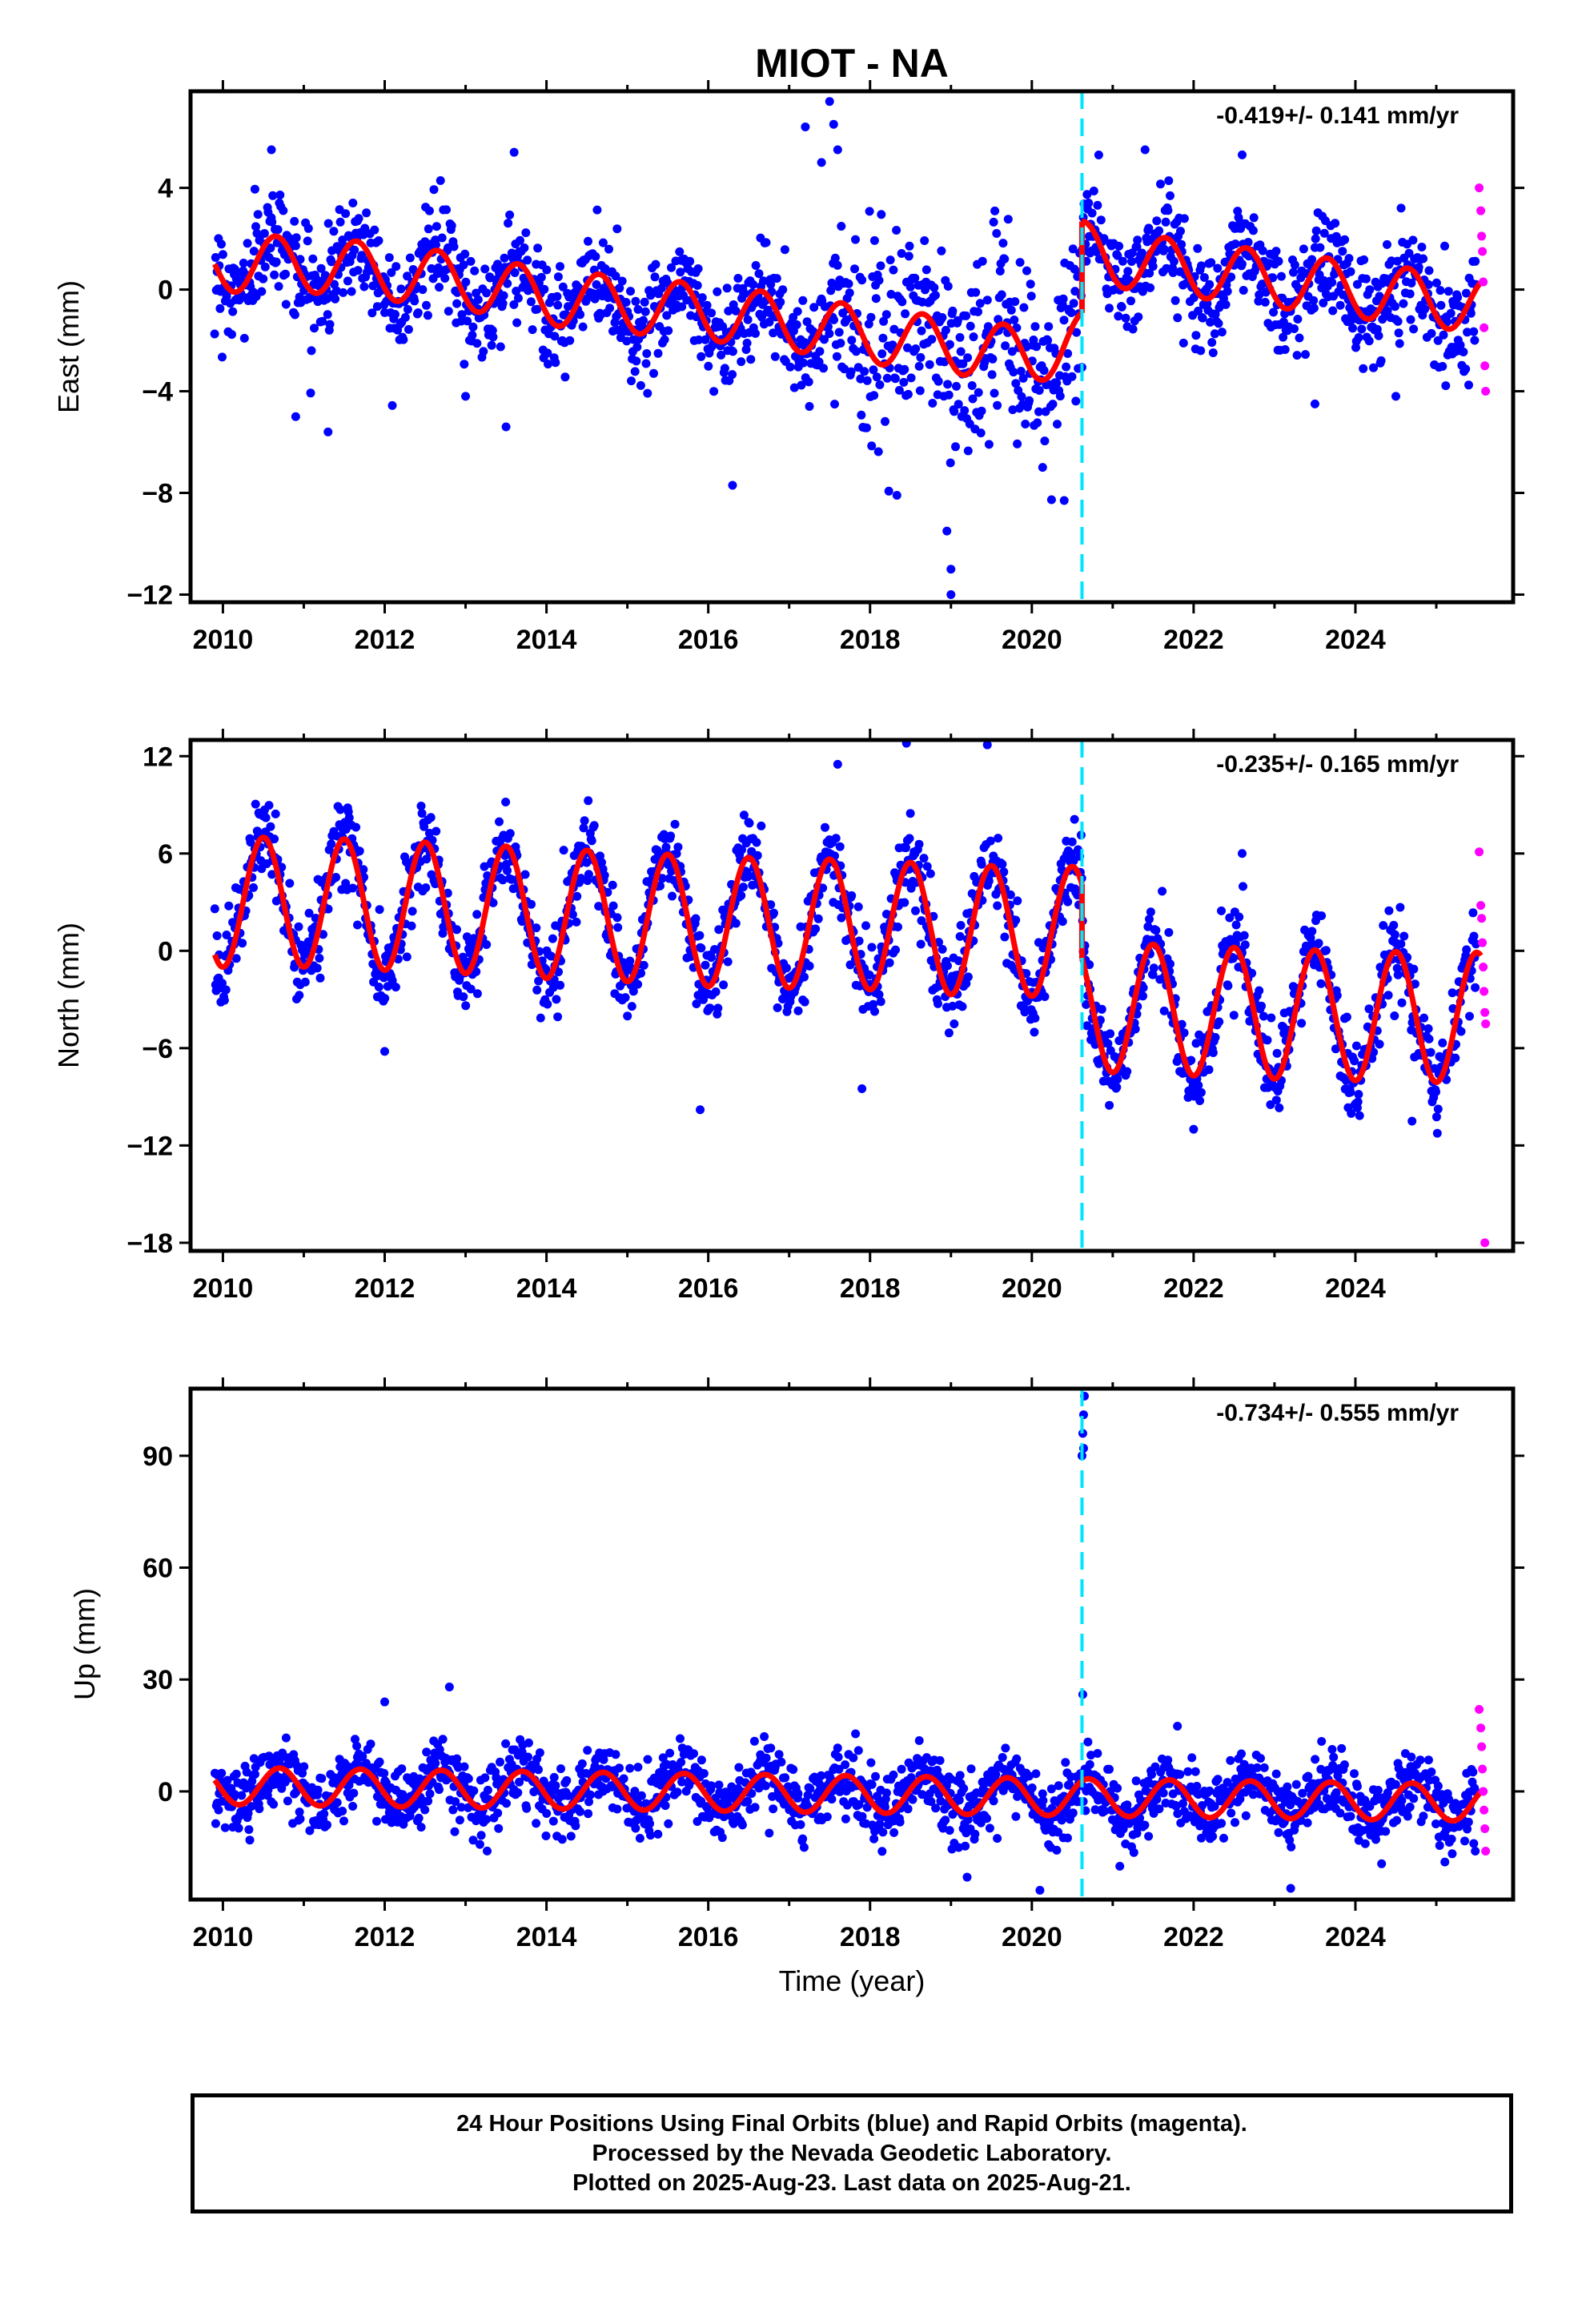 This screenshot has width=1582, height=2324. What do you see at coordinates (1483, 1047) in the screenshot?
I see `rapid-orbit-points` at bounding box center [1483, 1047].